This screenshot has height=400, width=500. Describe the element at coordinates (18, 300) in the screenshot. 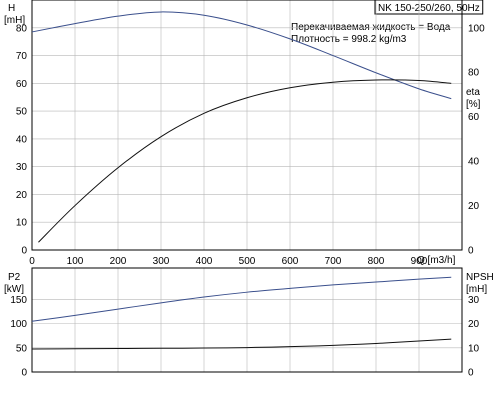

I see `left-tick-label: 150` at that location.